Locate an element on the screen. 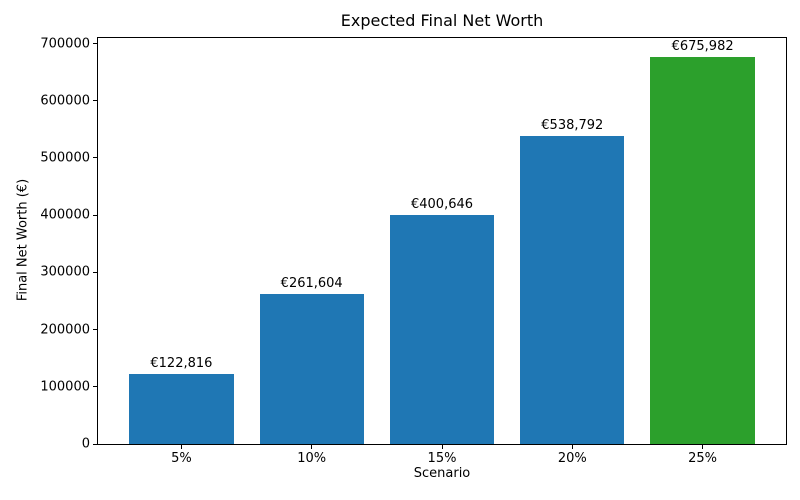 The height and width of the screenshot is (500, 800). bar-value-label: €400,646 is located at coordinates (442, 204).